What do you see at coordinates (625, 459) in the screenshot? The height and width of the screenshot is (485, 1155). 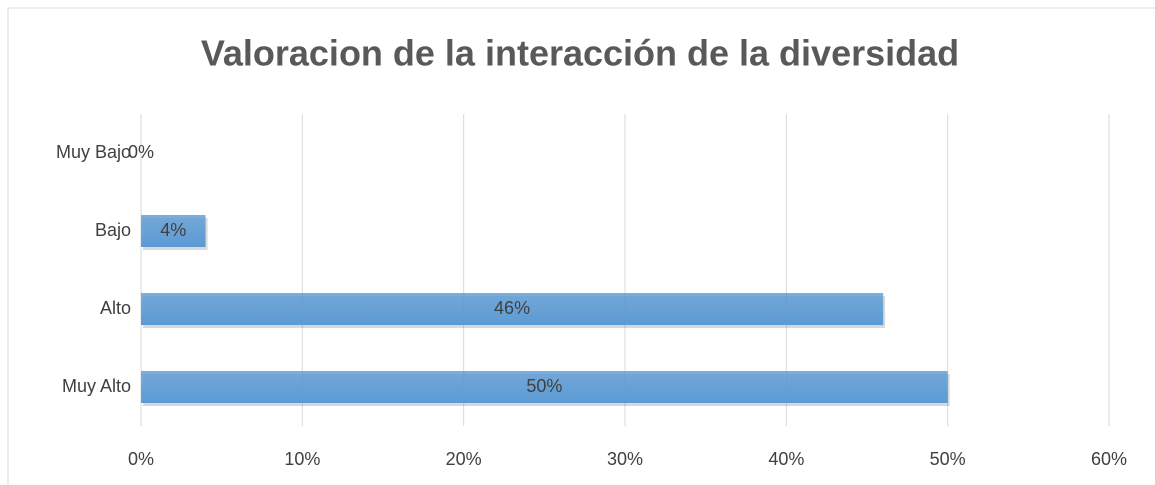 I see `x-tick-label: 30%` at bounding box center [625, 459].